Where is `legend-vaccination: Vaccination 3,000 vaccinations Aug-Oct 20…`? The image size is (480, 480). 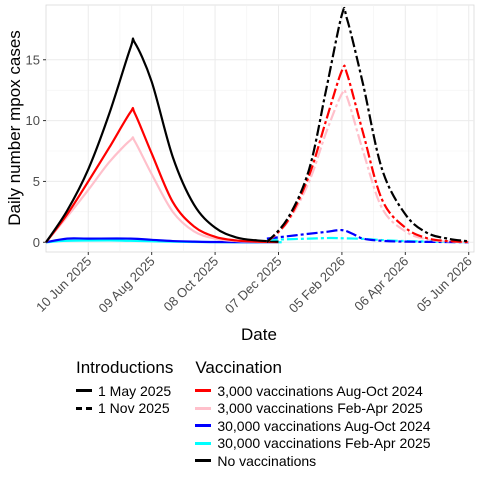 legend-vaccination: Vaccination 3,000 vaccinations Aug-Oct 20… is located at coordinates (313, 414).